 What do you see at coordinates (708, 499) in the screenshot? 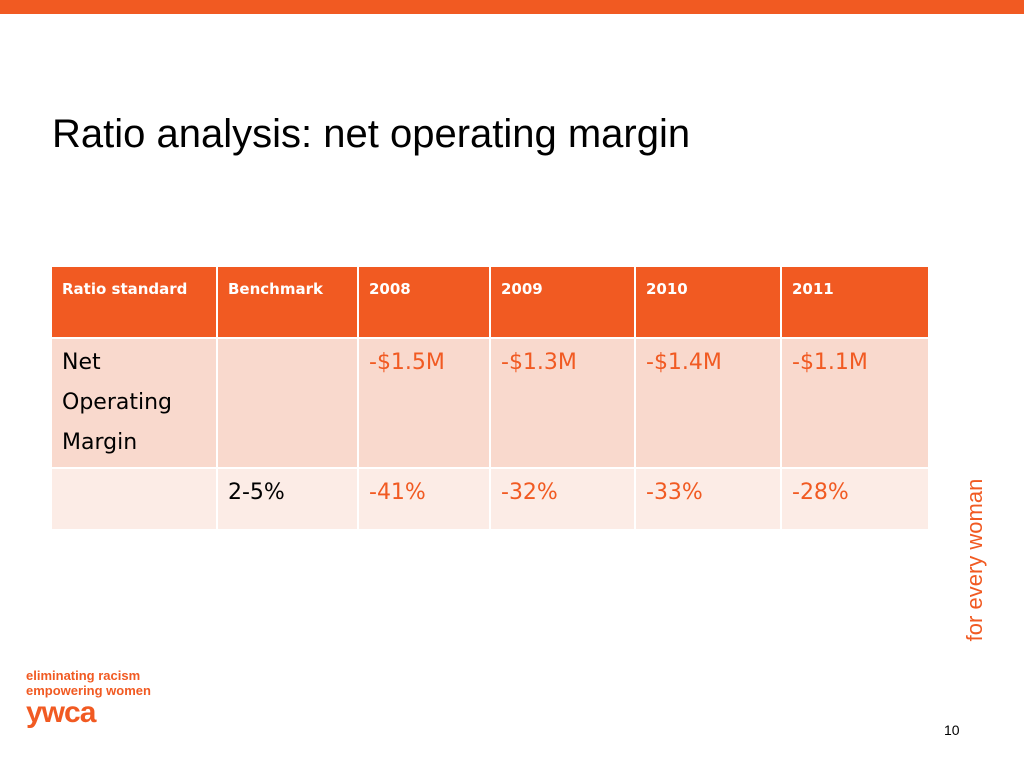
I see `cell-2010: -33%` at bounding box center [708, 499].